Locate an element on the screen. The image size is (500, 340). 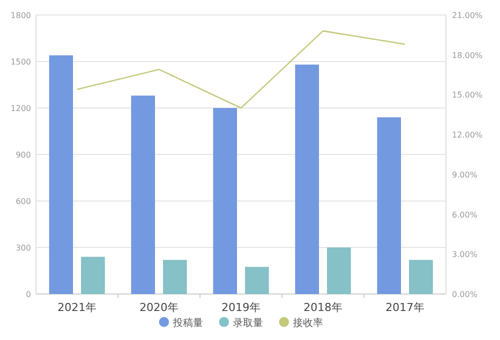
y-tick-label: 300 is located at coordinates (23, 248).